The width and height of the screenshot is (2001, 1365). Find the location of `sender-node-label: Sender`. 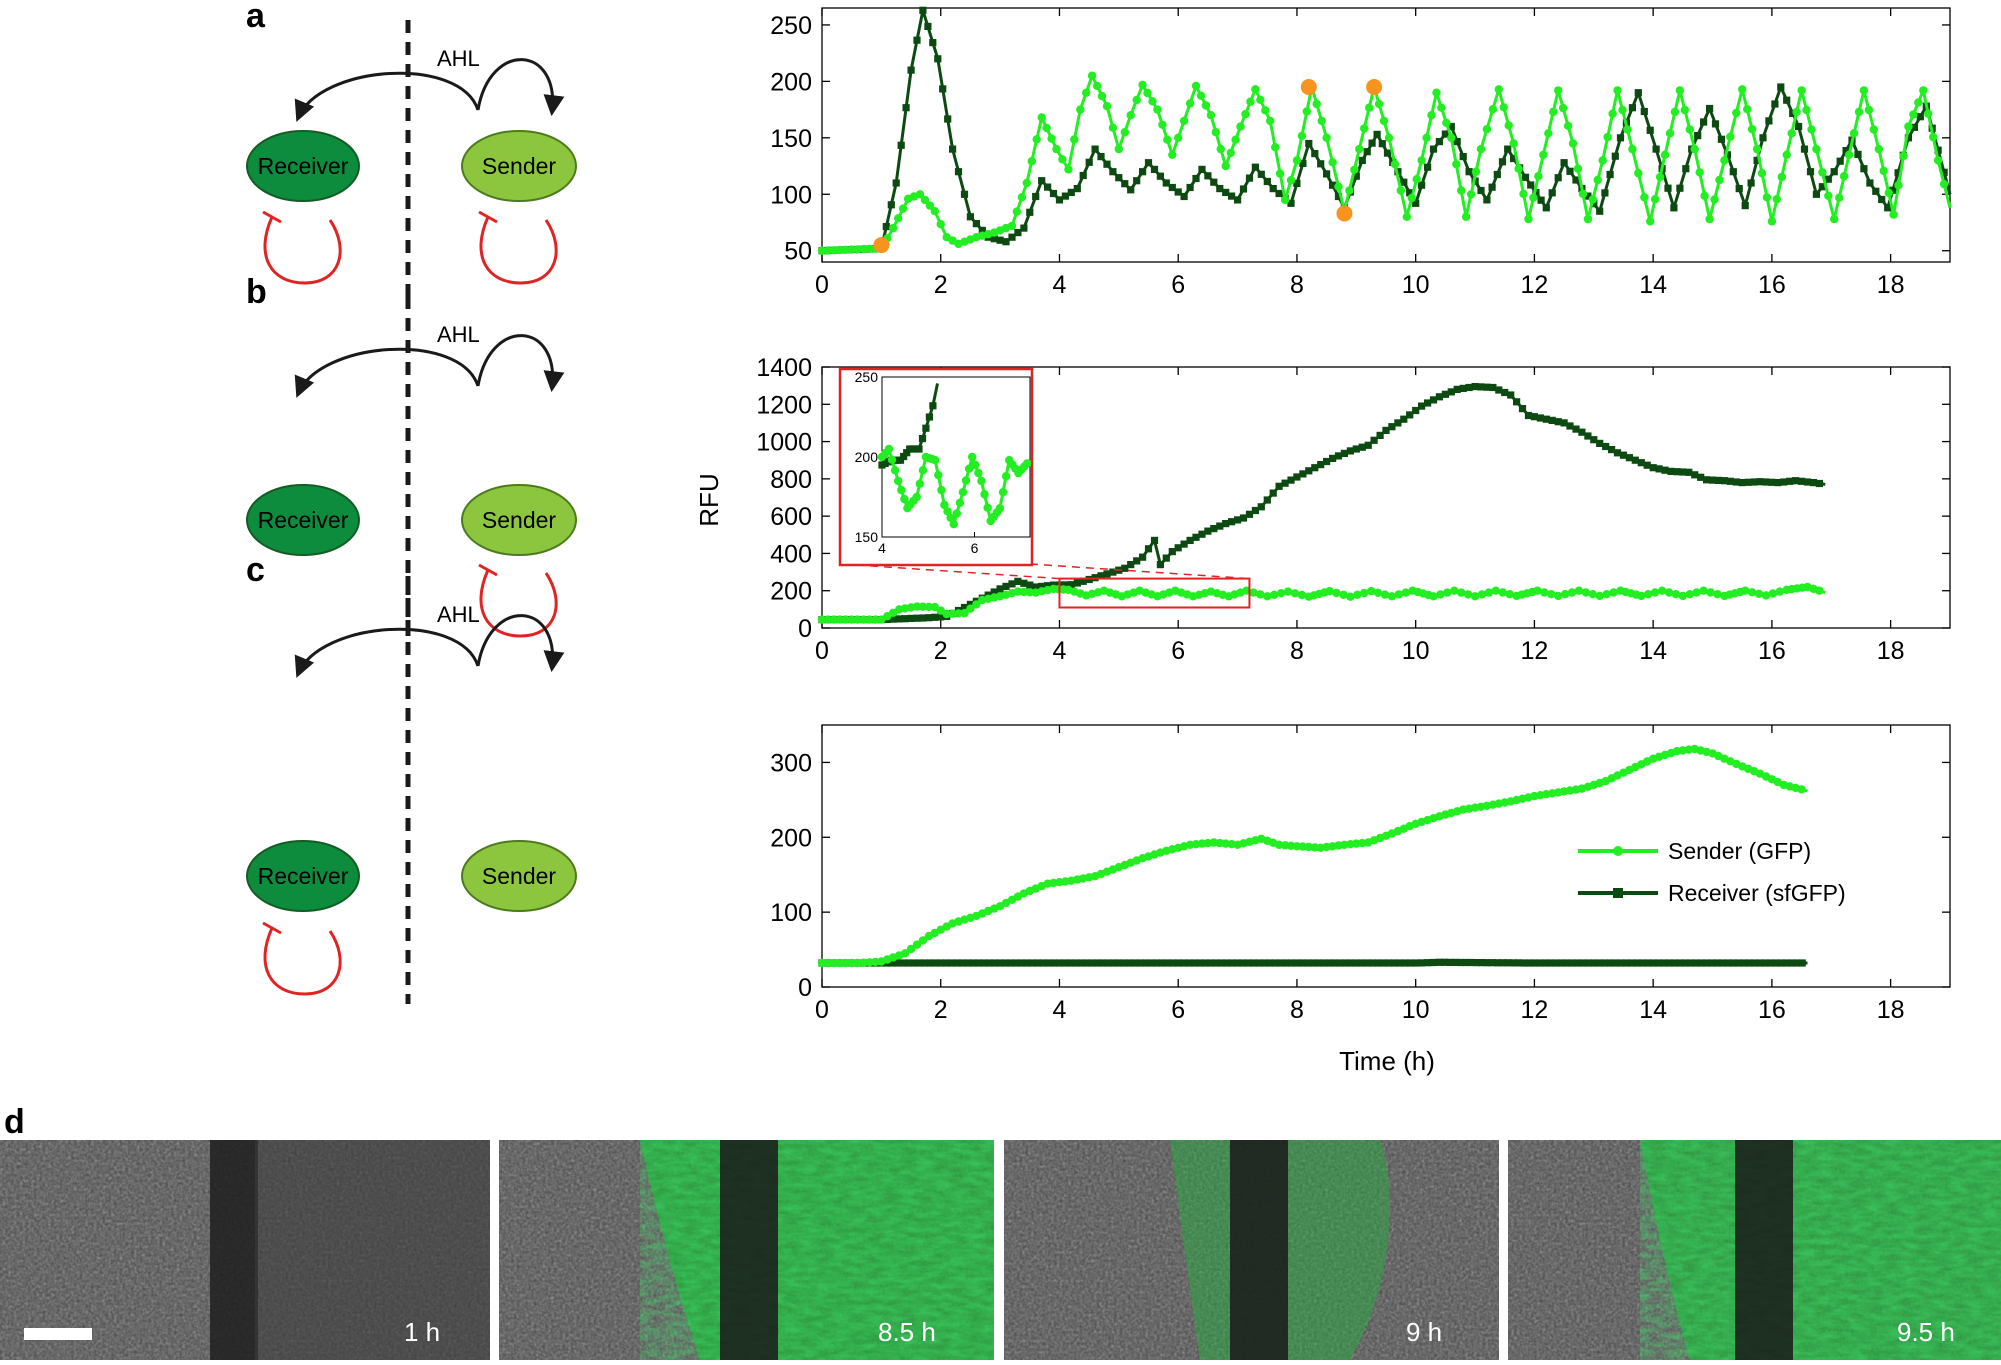

sender-node-label: Sender is located at coordinates (519, 520).